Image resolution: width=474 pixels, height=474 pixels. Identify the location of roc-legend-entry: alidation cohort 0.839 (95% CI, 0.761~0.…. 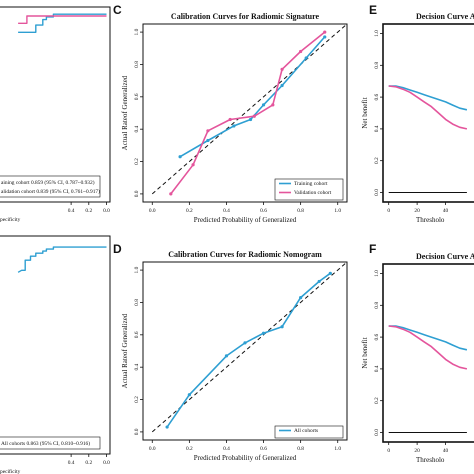
(50, 191).